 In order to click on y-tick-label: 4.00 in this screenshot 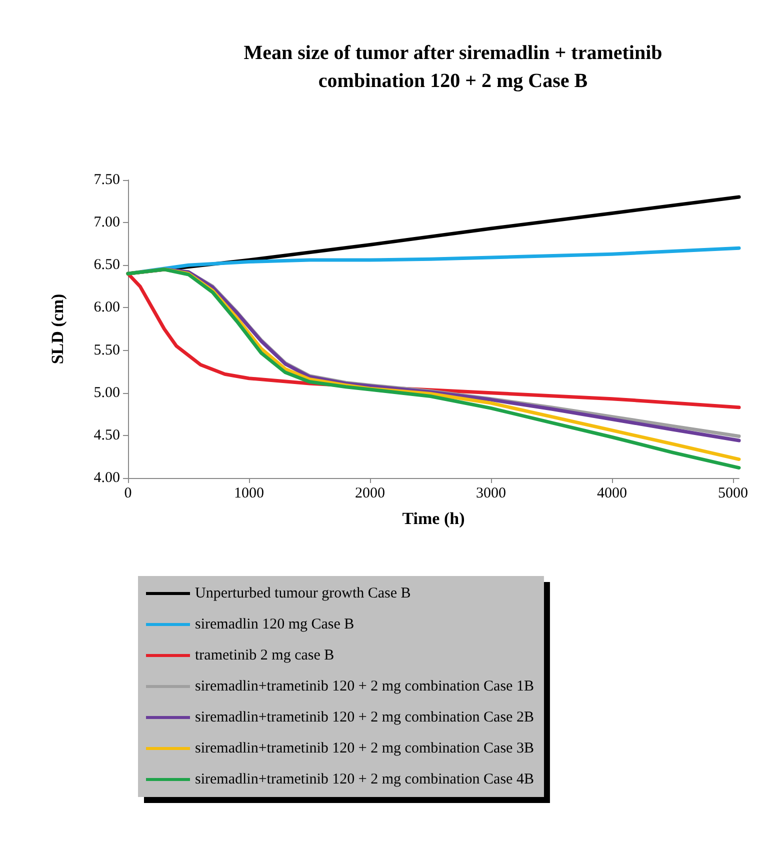, I will do `click(107, 478)`.